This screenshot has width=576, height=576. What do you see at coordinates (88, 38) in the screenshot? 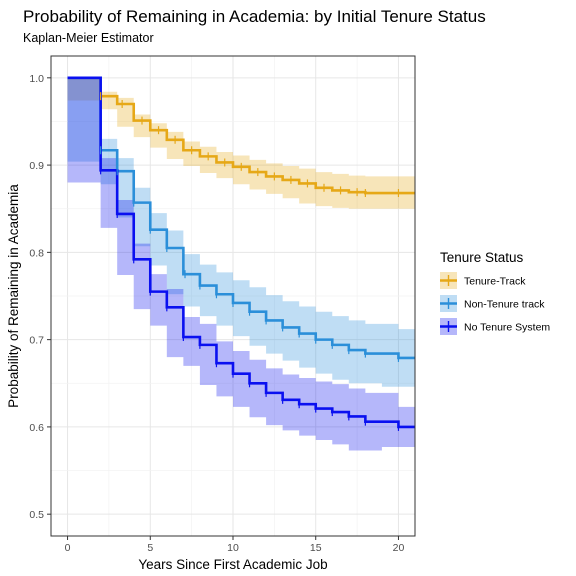
I see `chart-subtitle: Kaplan-Meier Estimator` at bounding box center [88, 38].